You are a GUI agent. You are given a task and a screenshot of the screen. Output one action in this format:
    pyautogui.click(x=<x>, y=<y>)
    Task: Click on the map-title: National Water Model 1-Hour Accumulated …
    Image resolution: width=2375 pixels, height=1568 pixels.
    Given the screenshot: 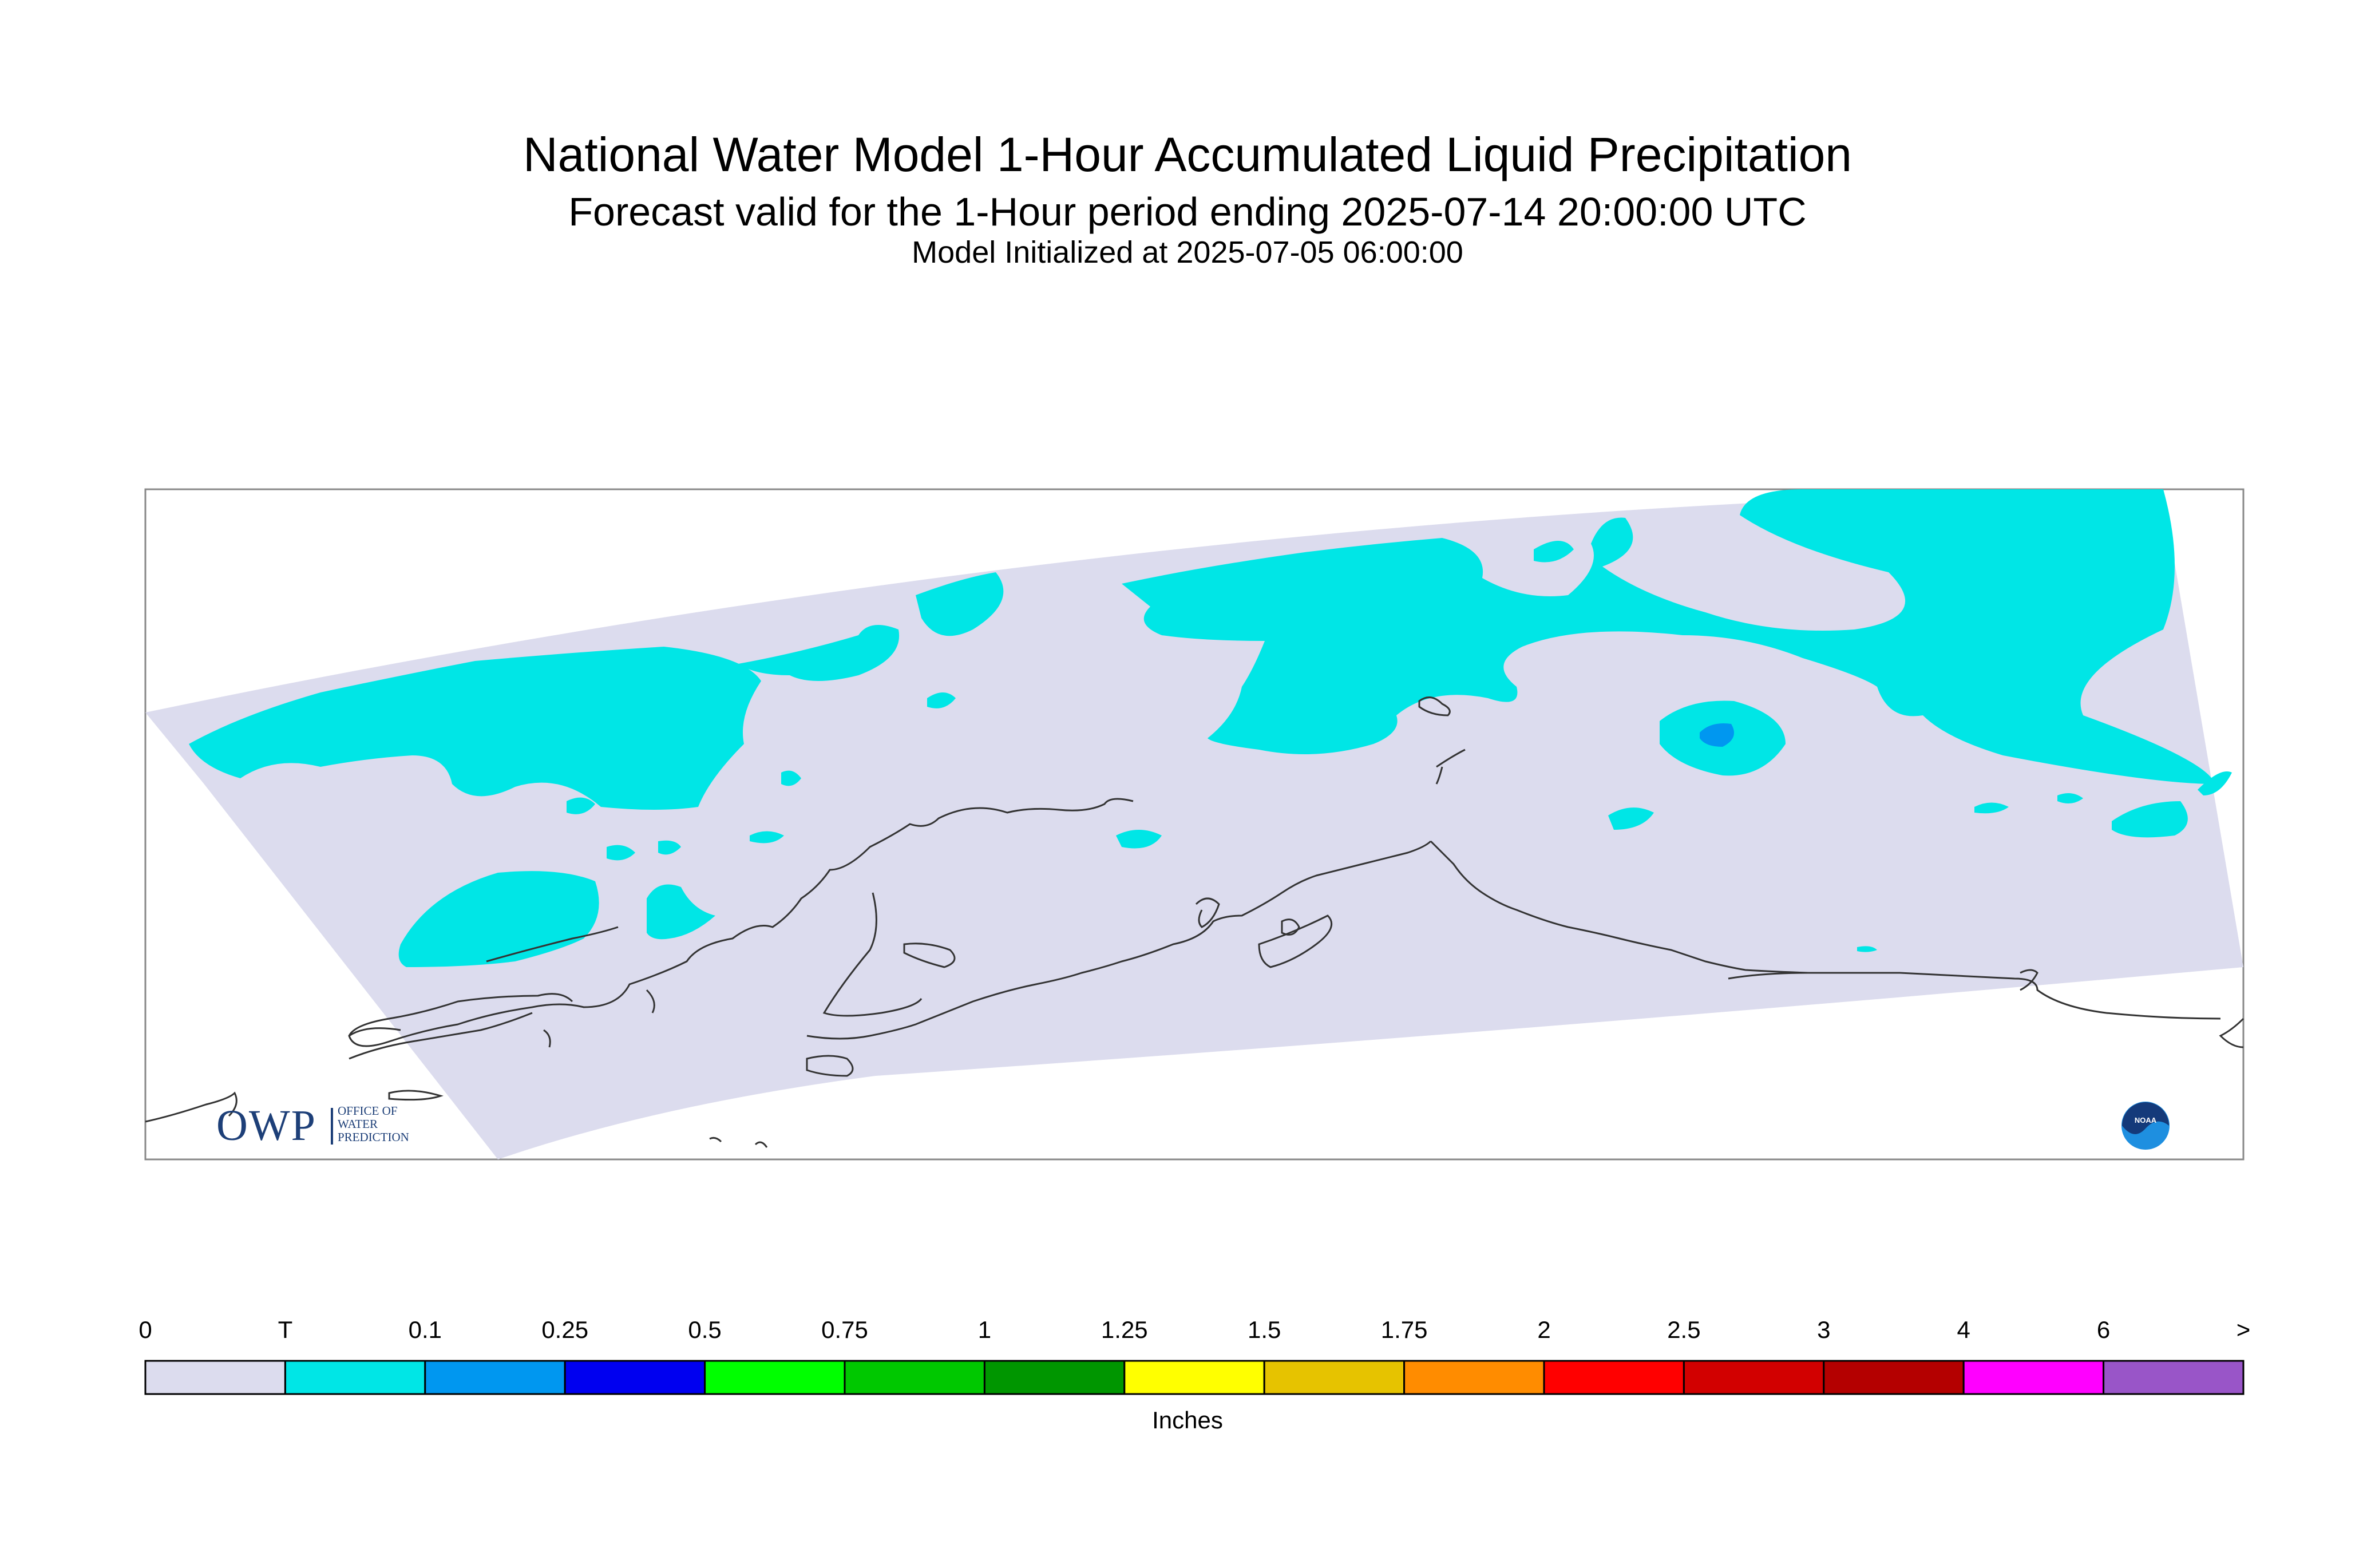 What is the action you would take?
    pyautogui.click(x=1187, y=154)
    